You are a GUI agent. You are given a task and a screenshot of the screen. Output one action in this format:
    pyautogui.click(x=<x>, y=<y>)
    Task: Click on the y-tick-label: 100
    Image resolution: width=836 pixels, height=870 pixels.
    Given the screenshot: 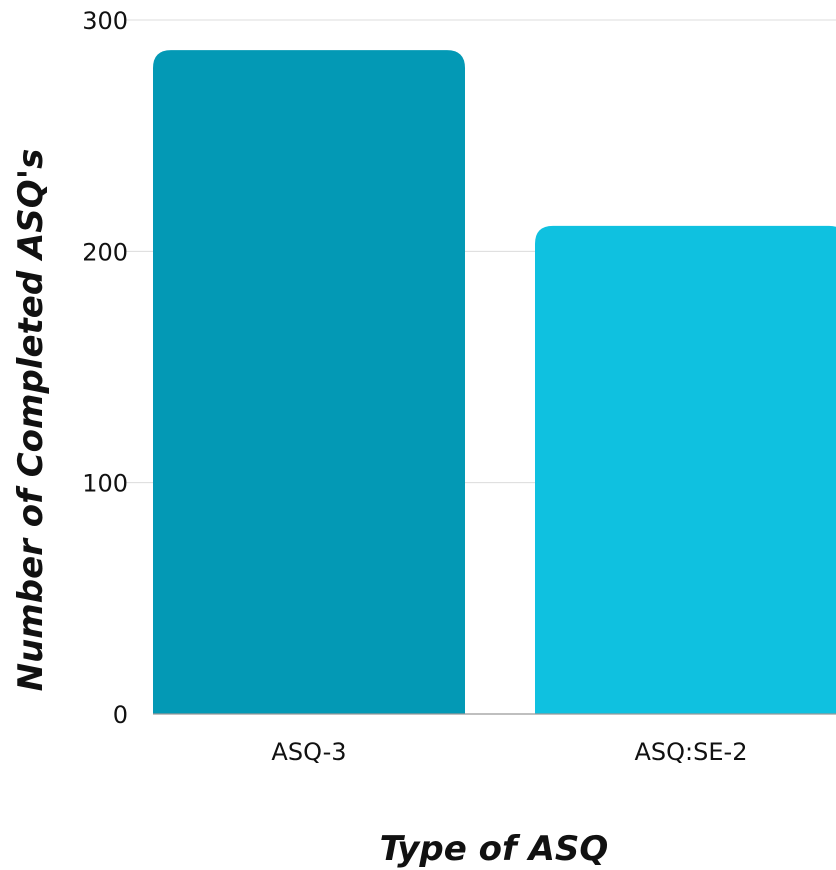 What is the action you would take?
    pyautogui.click(x=105, y=484)
    